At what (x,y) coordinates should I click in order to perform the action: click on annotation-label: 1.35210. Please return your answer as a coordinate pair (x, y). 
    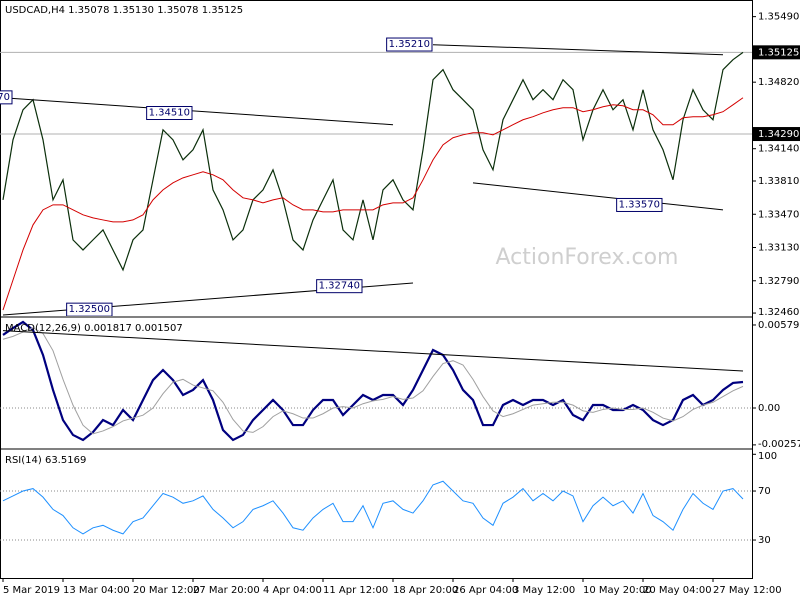
    Looking at the image, I should click on (409, 44).